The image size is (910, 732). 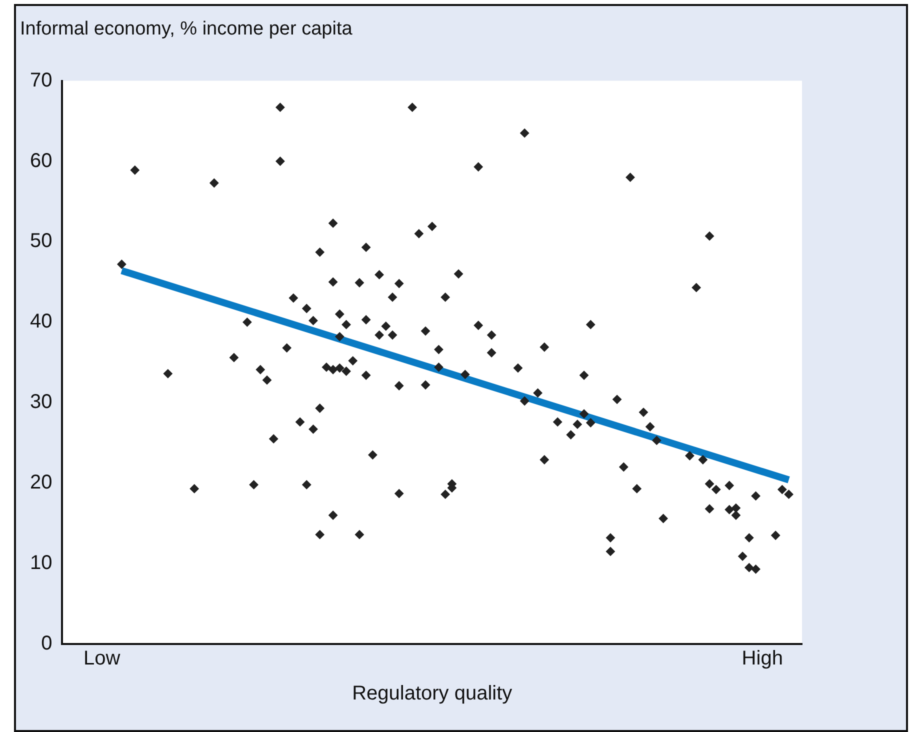 What do you see at coordinates (762, 659) in the screenshot?
I see `x-tick-label: High` at bounding box center [762, 659].